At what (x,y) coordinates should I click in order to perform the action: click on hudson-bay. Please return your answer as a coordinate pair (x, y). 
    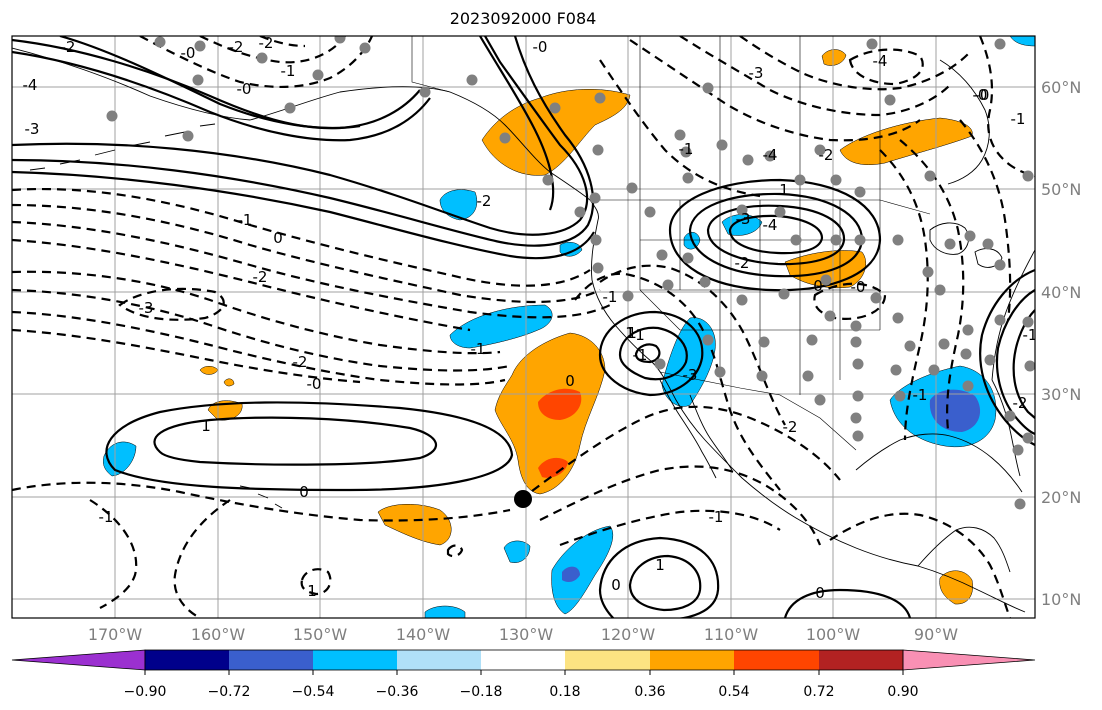
    Looking at the image, I should click on (964, 122).